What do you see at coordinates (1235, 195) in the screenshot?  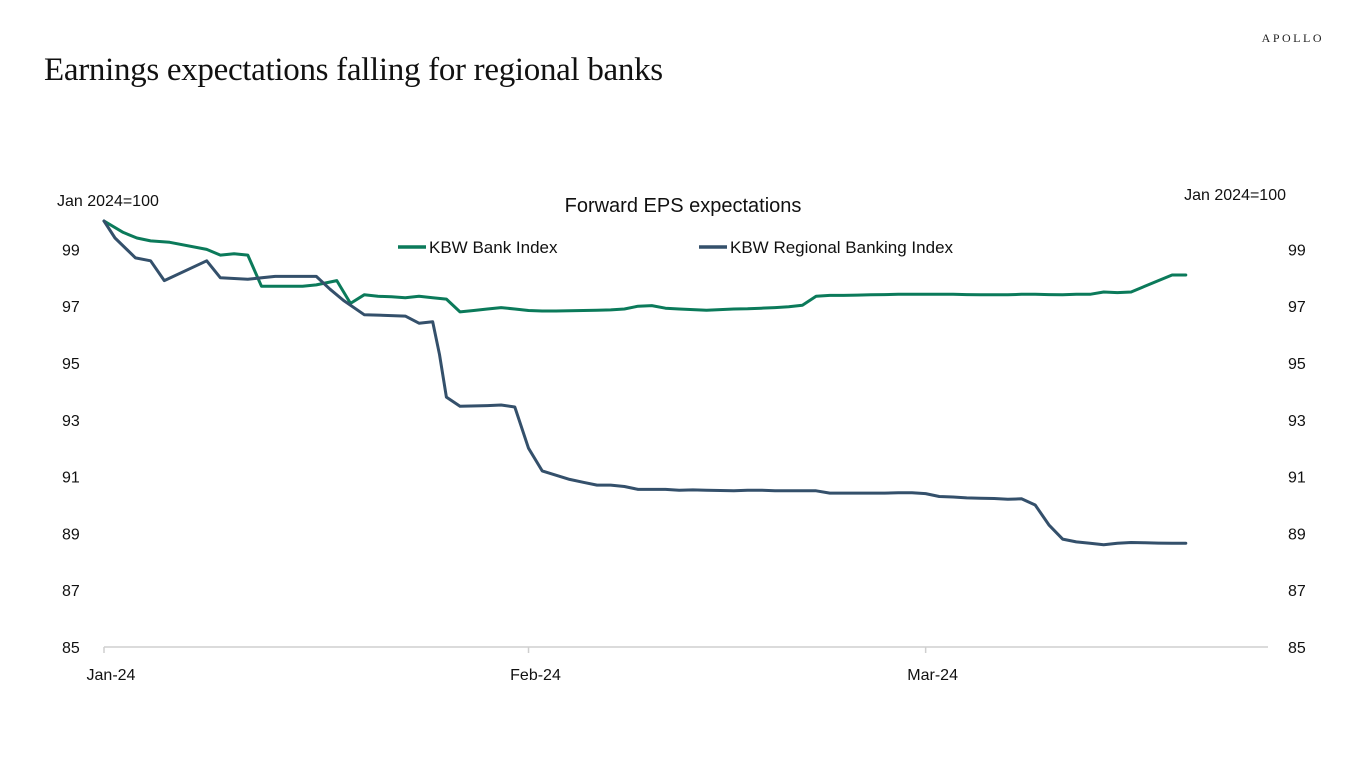 I see `y-axis-label-right: Jan 2024=100` at bounding box center [1235, 195].